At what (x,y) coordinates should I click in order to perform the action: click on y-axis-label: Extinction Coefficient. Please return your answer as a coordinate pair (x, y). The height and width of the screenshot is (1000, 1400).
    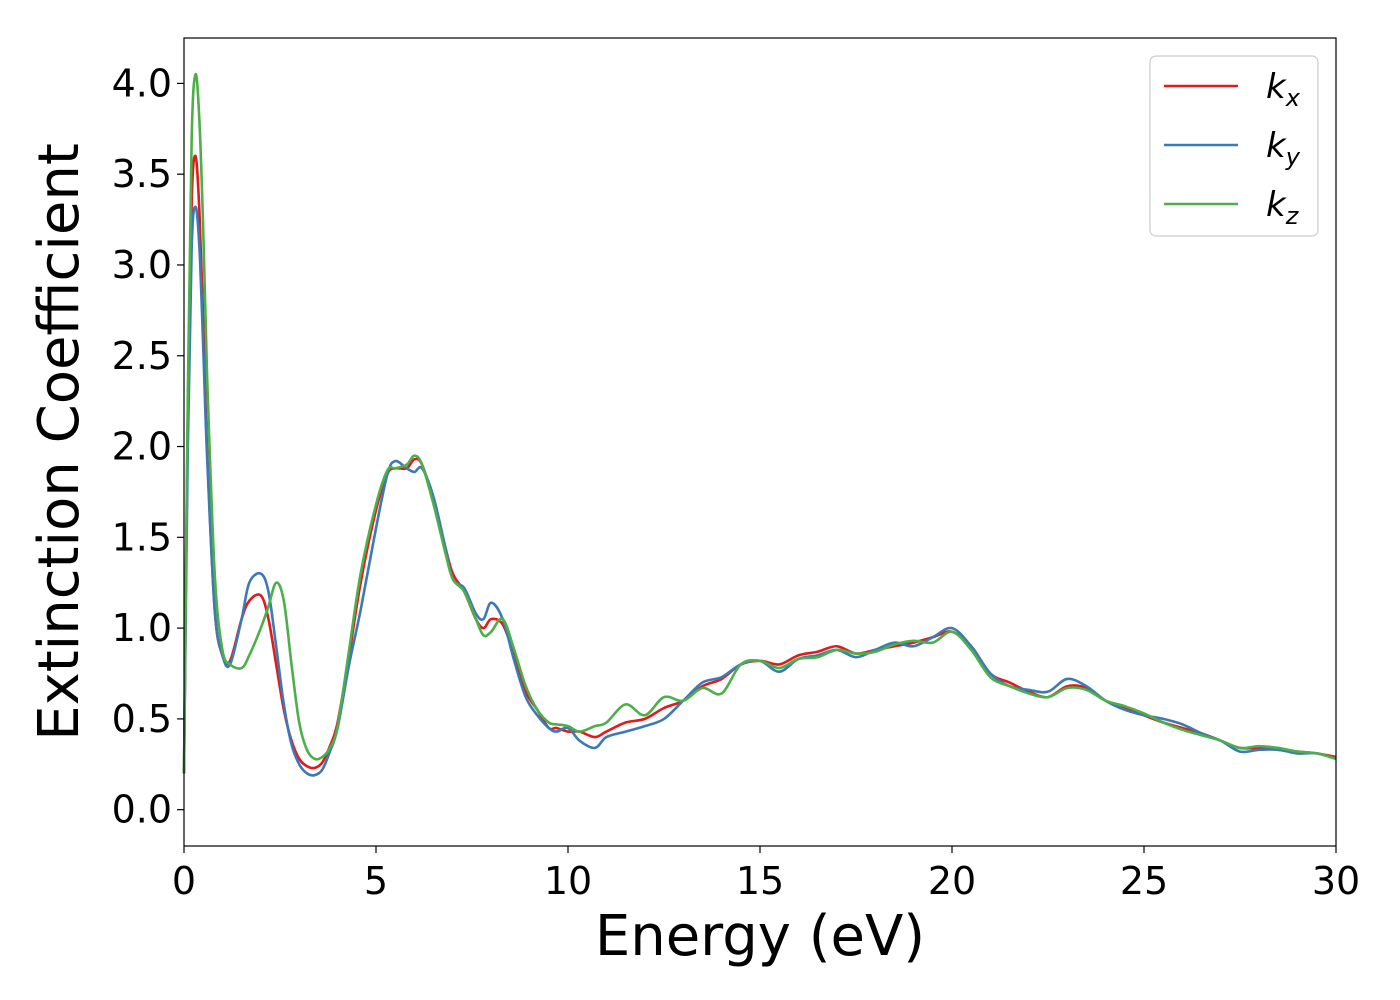
    Looking at the image, I should click on (59, 442).